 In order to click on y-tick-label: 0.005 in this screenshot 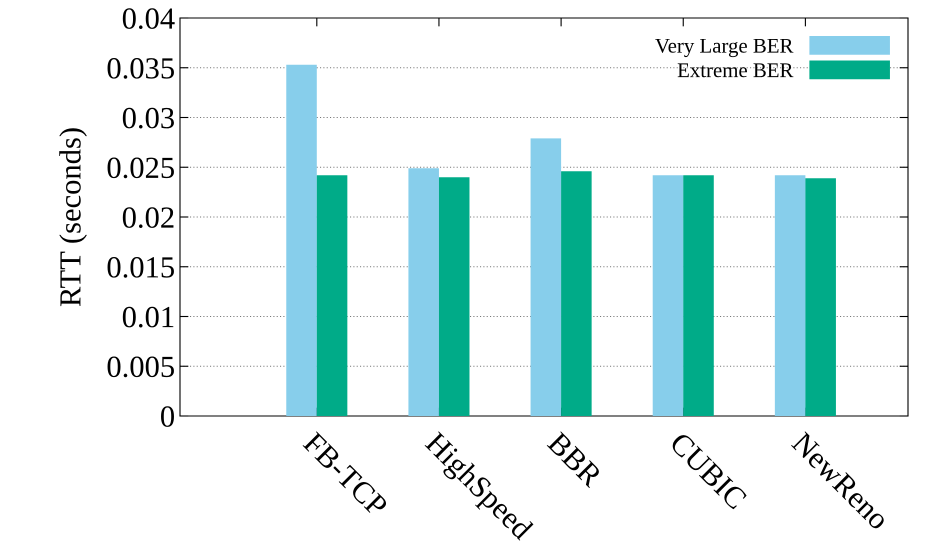, I will do `click(141, 367)`.